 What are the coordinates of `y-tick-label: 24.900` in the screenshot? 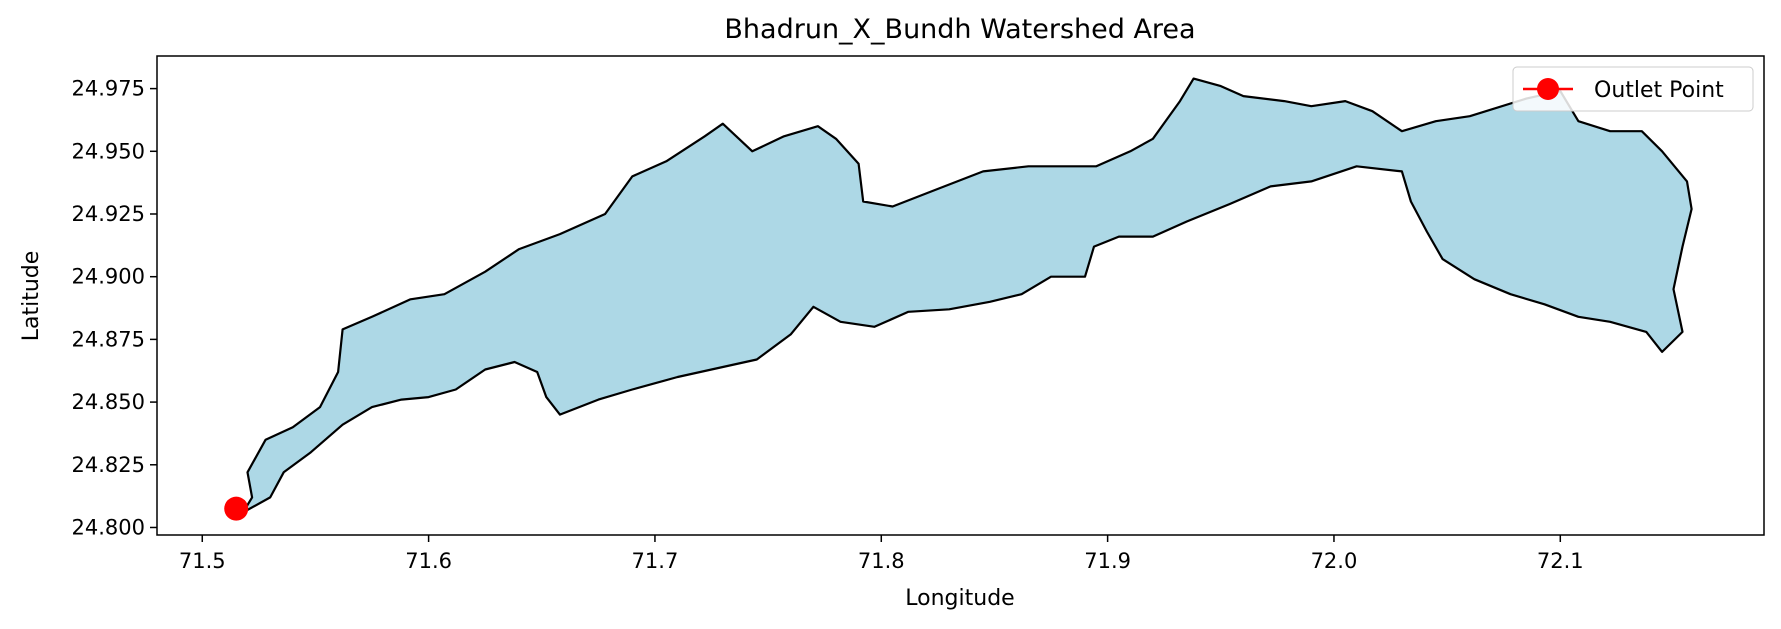 It's located at (108, 277).